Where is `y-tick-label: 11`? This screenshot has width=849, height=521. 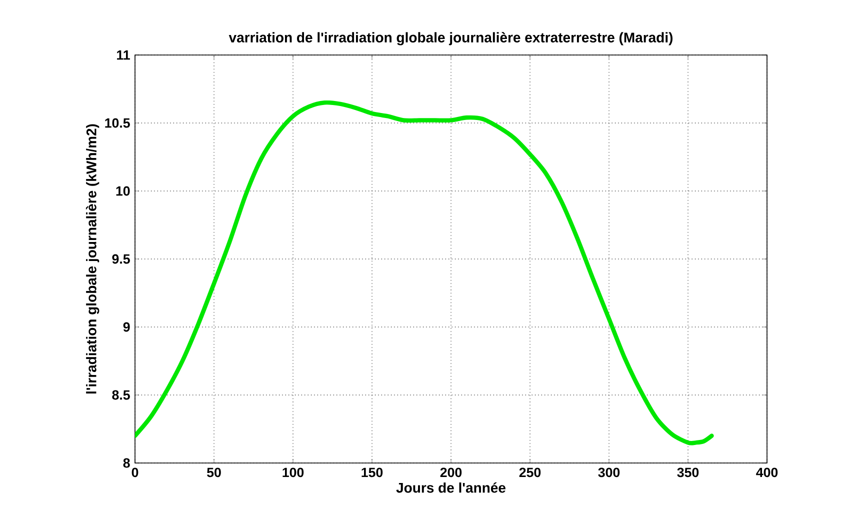
y-tick-label: 11 is located at coordinates (123, 55).